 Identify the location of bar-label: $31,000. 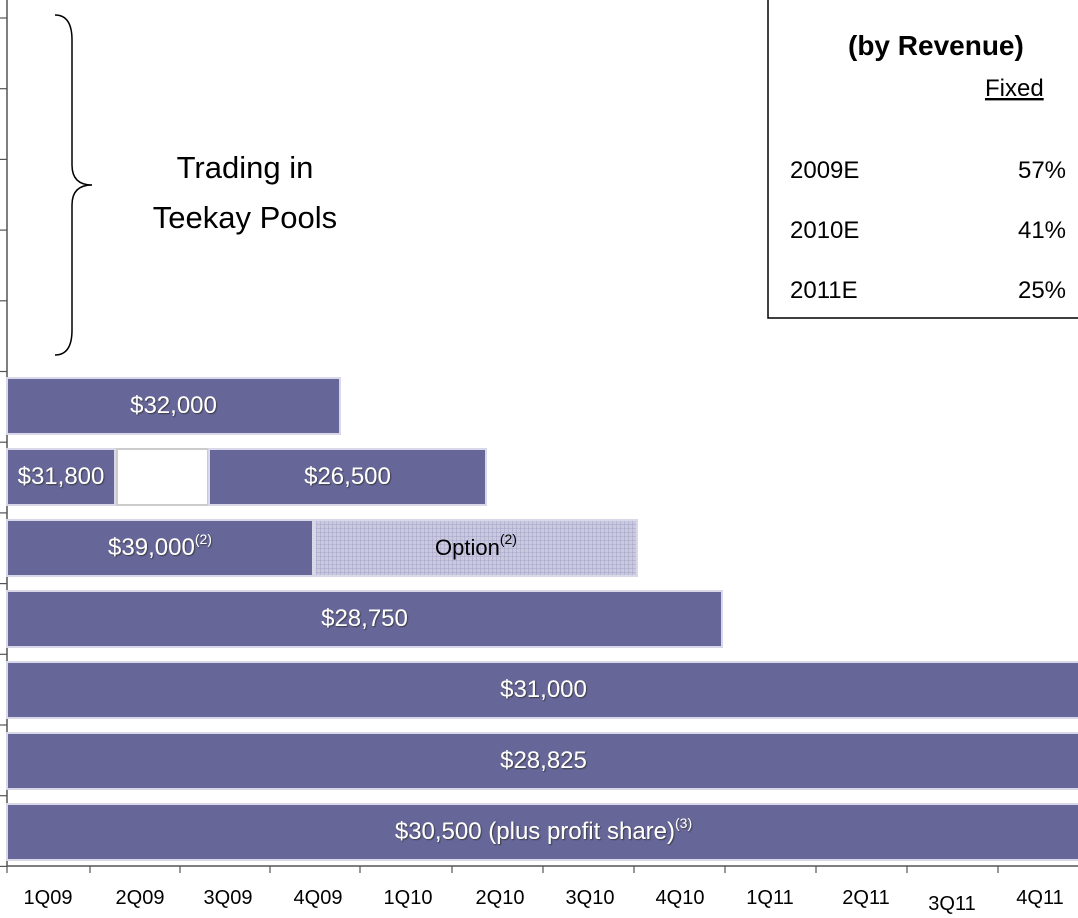
(543, 689).